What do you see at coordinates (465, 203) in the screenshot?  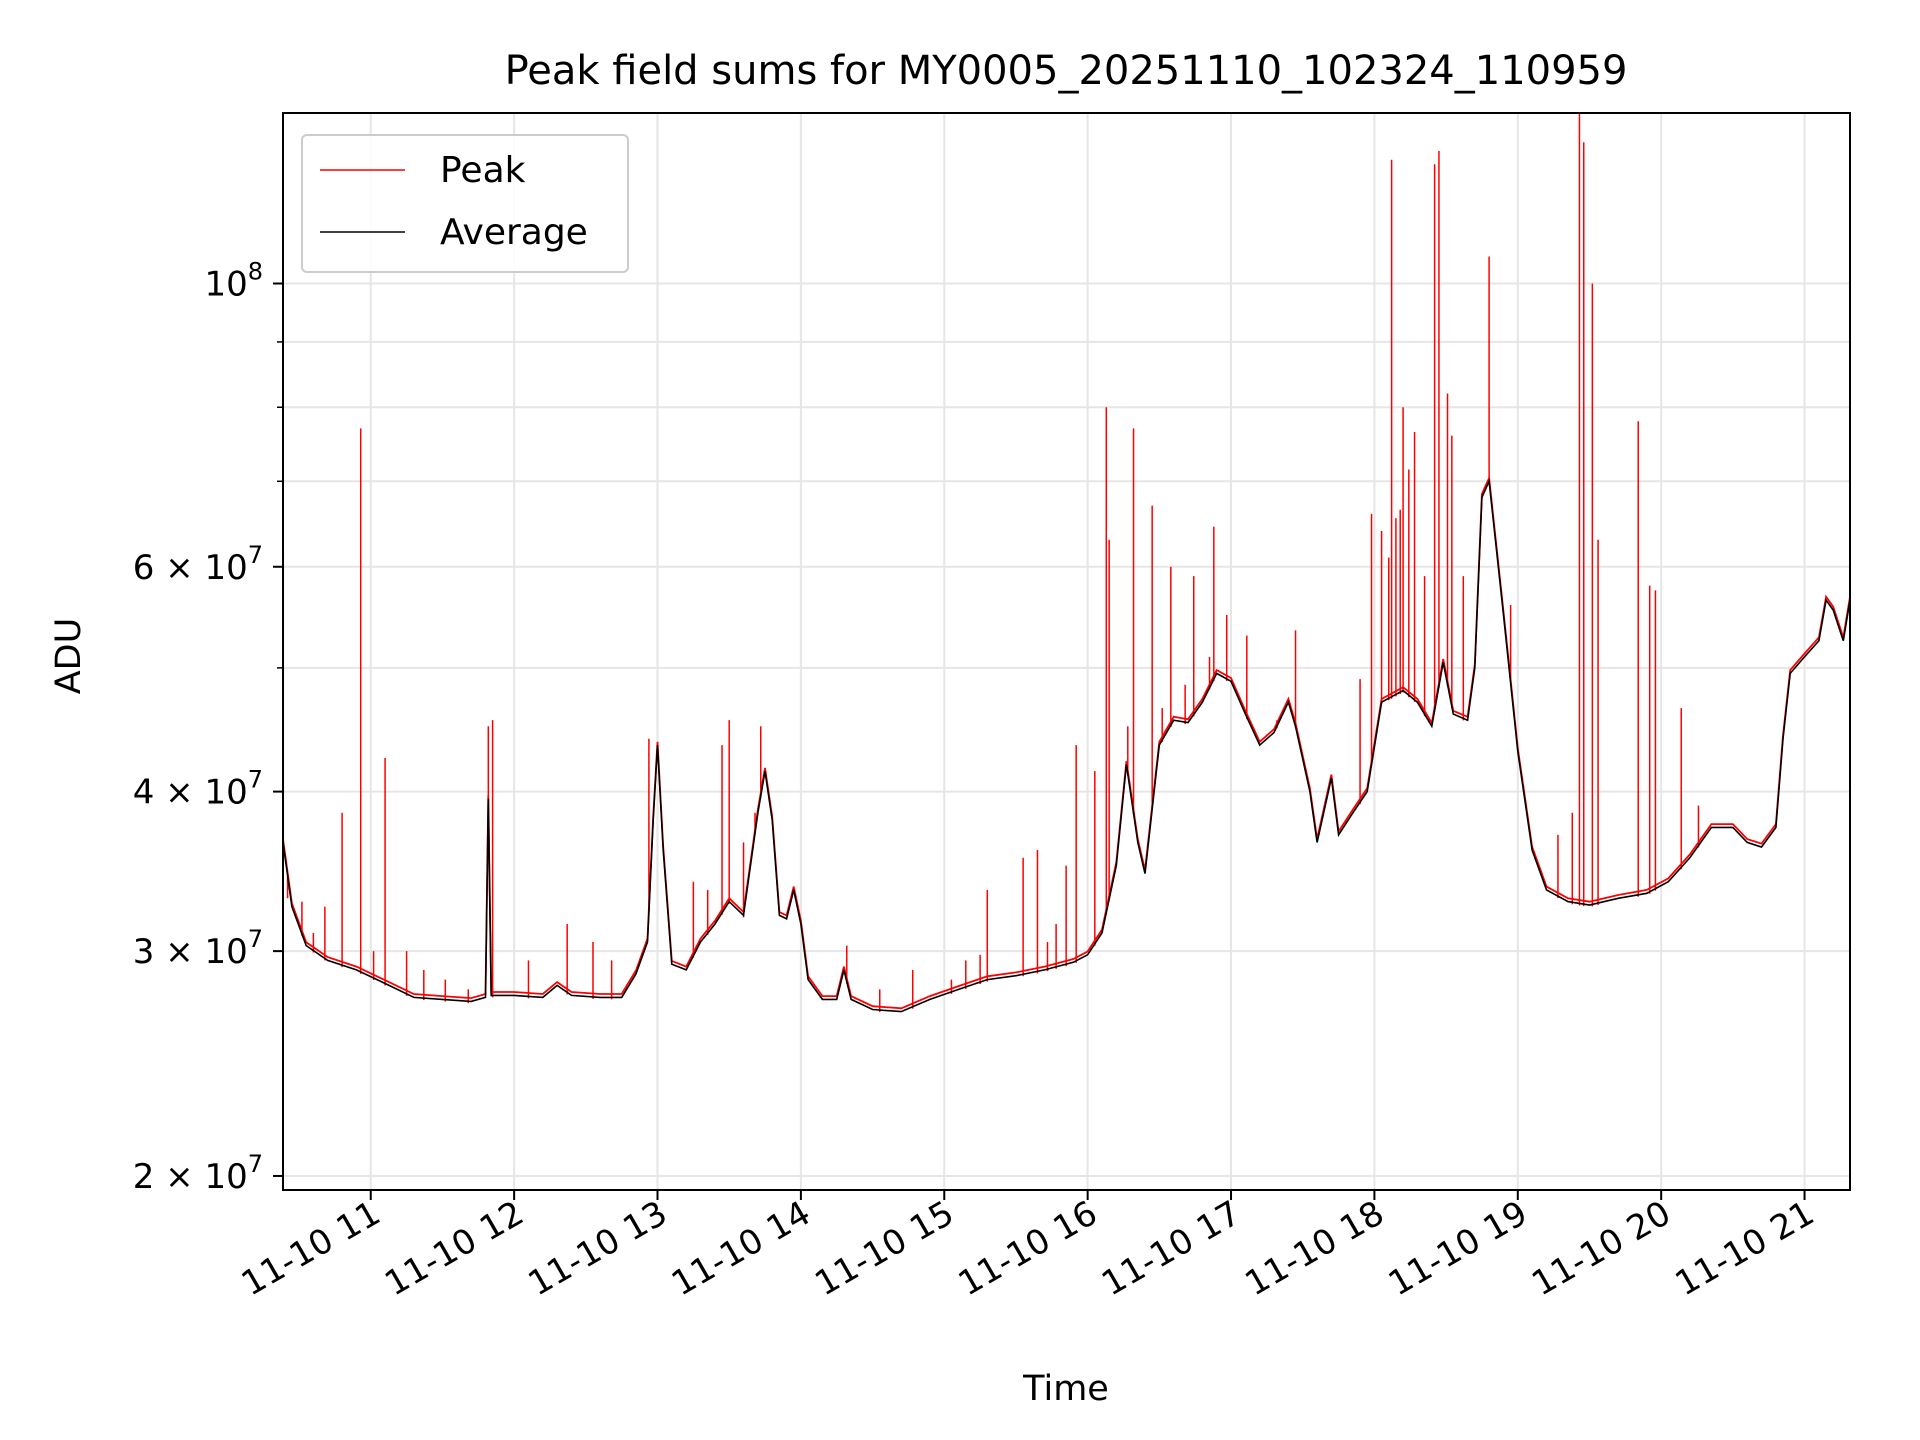 I see `legend: Peak Average` at bounding box center [465, 203].